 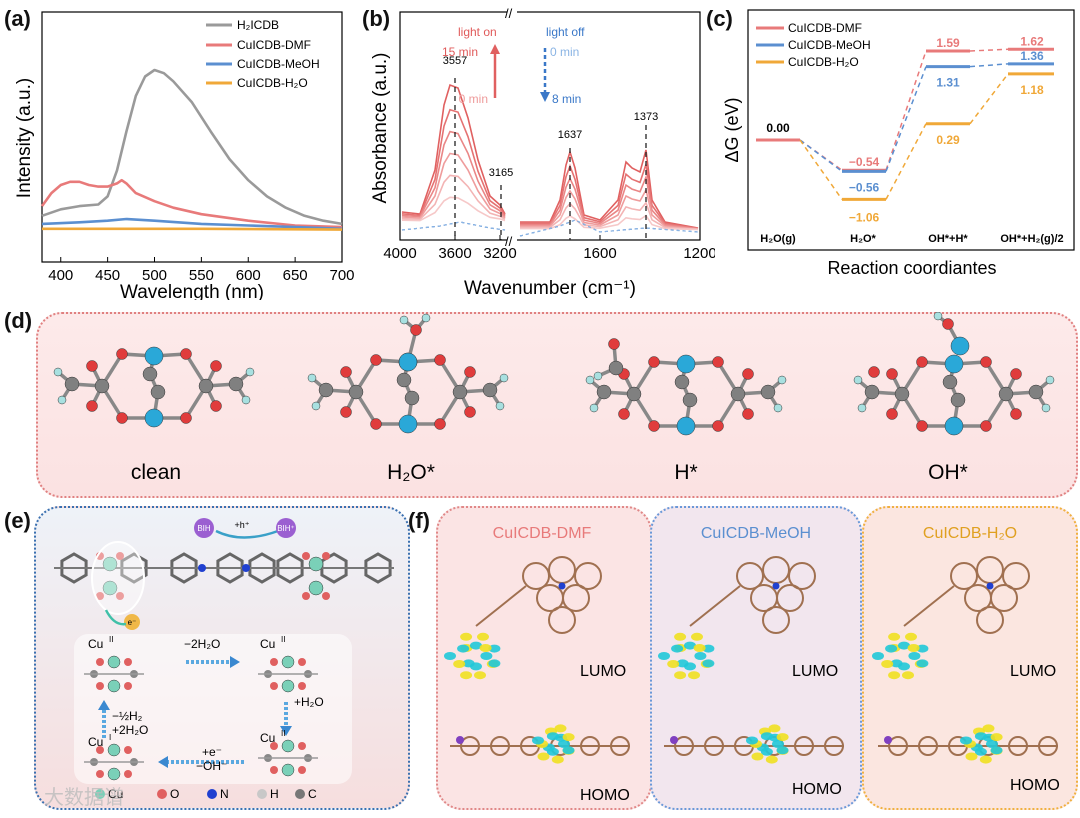 What do you see at coordinates (267, 738) in the screenshot?
I see `cu-br: Cu` at bounding box center [267, 738].